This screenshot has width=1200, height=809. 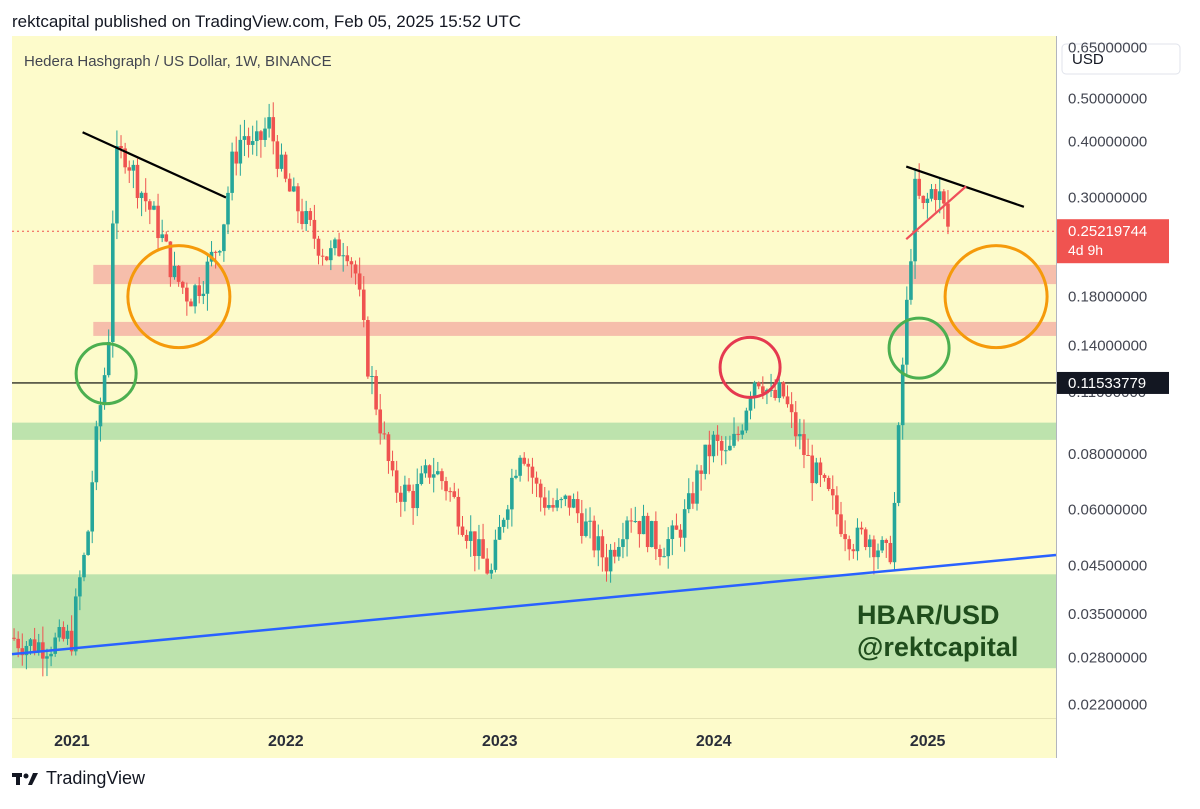 What do you see at coordinates (1107, 297) in the screenshot?
I see `price-tick-label: 0.18000000` at bounding box center [1107, 297].